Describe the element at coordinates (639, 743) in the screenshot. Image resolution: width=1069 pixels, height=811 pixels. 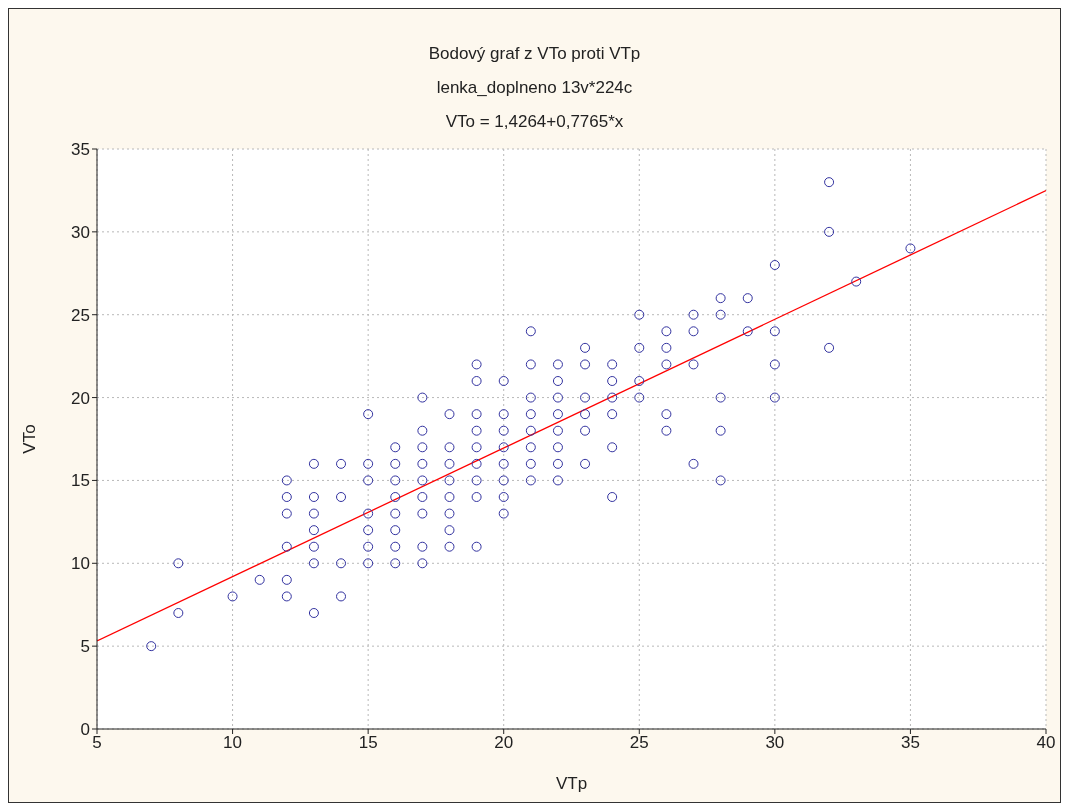
I see `x-tick-label: 25` at that location.